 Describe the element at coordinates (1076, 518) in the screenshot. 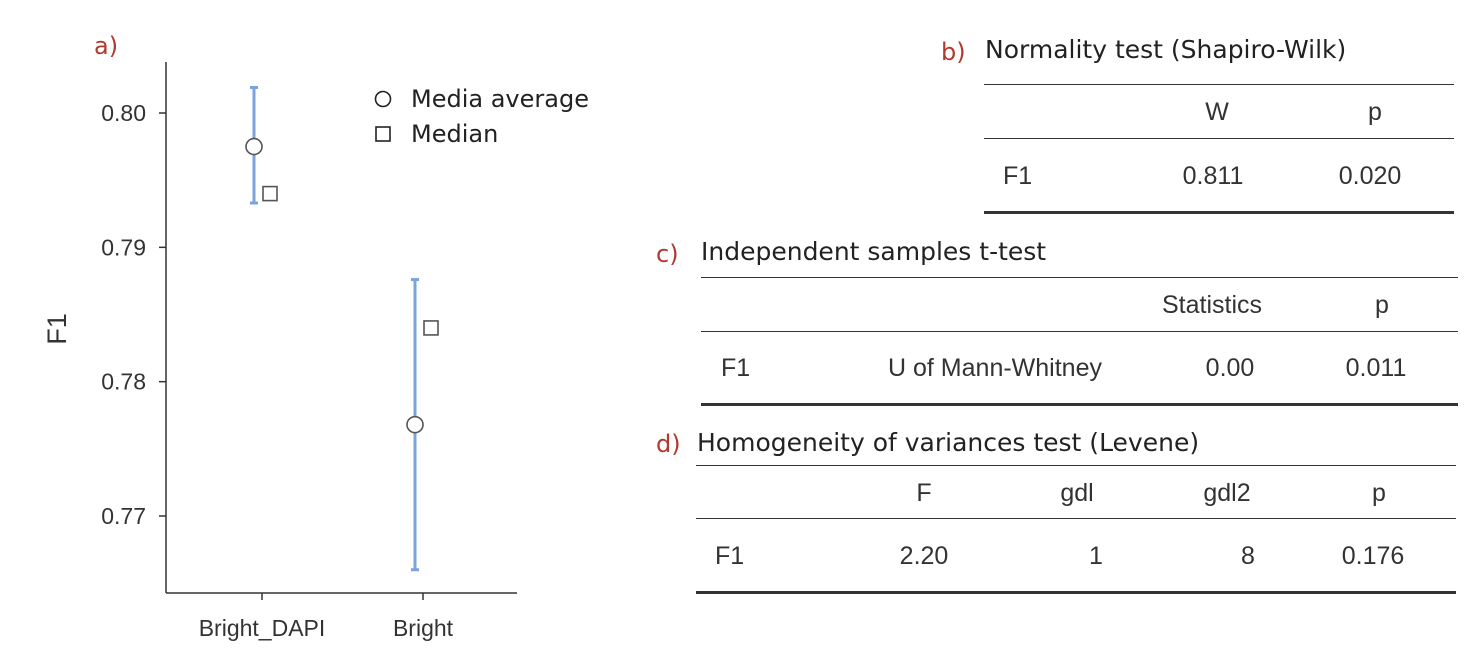

I see `table-d-header-rule` at that location.